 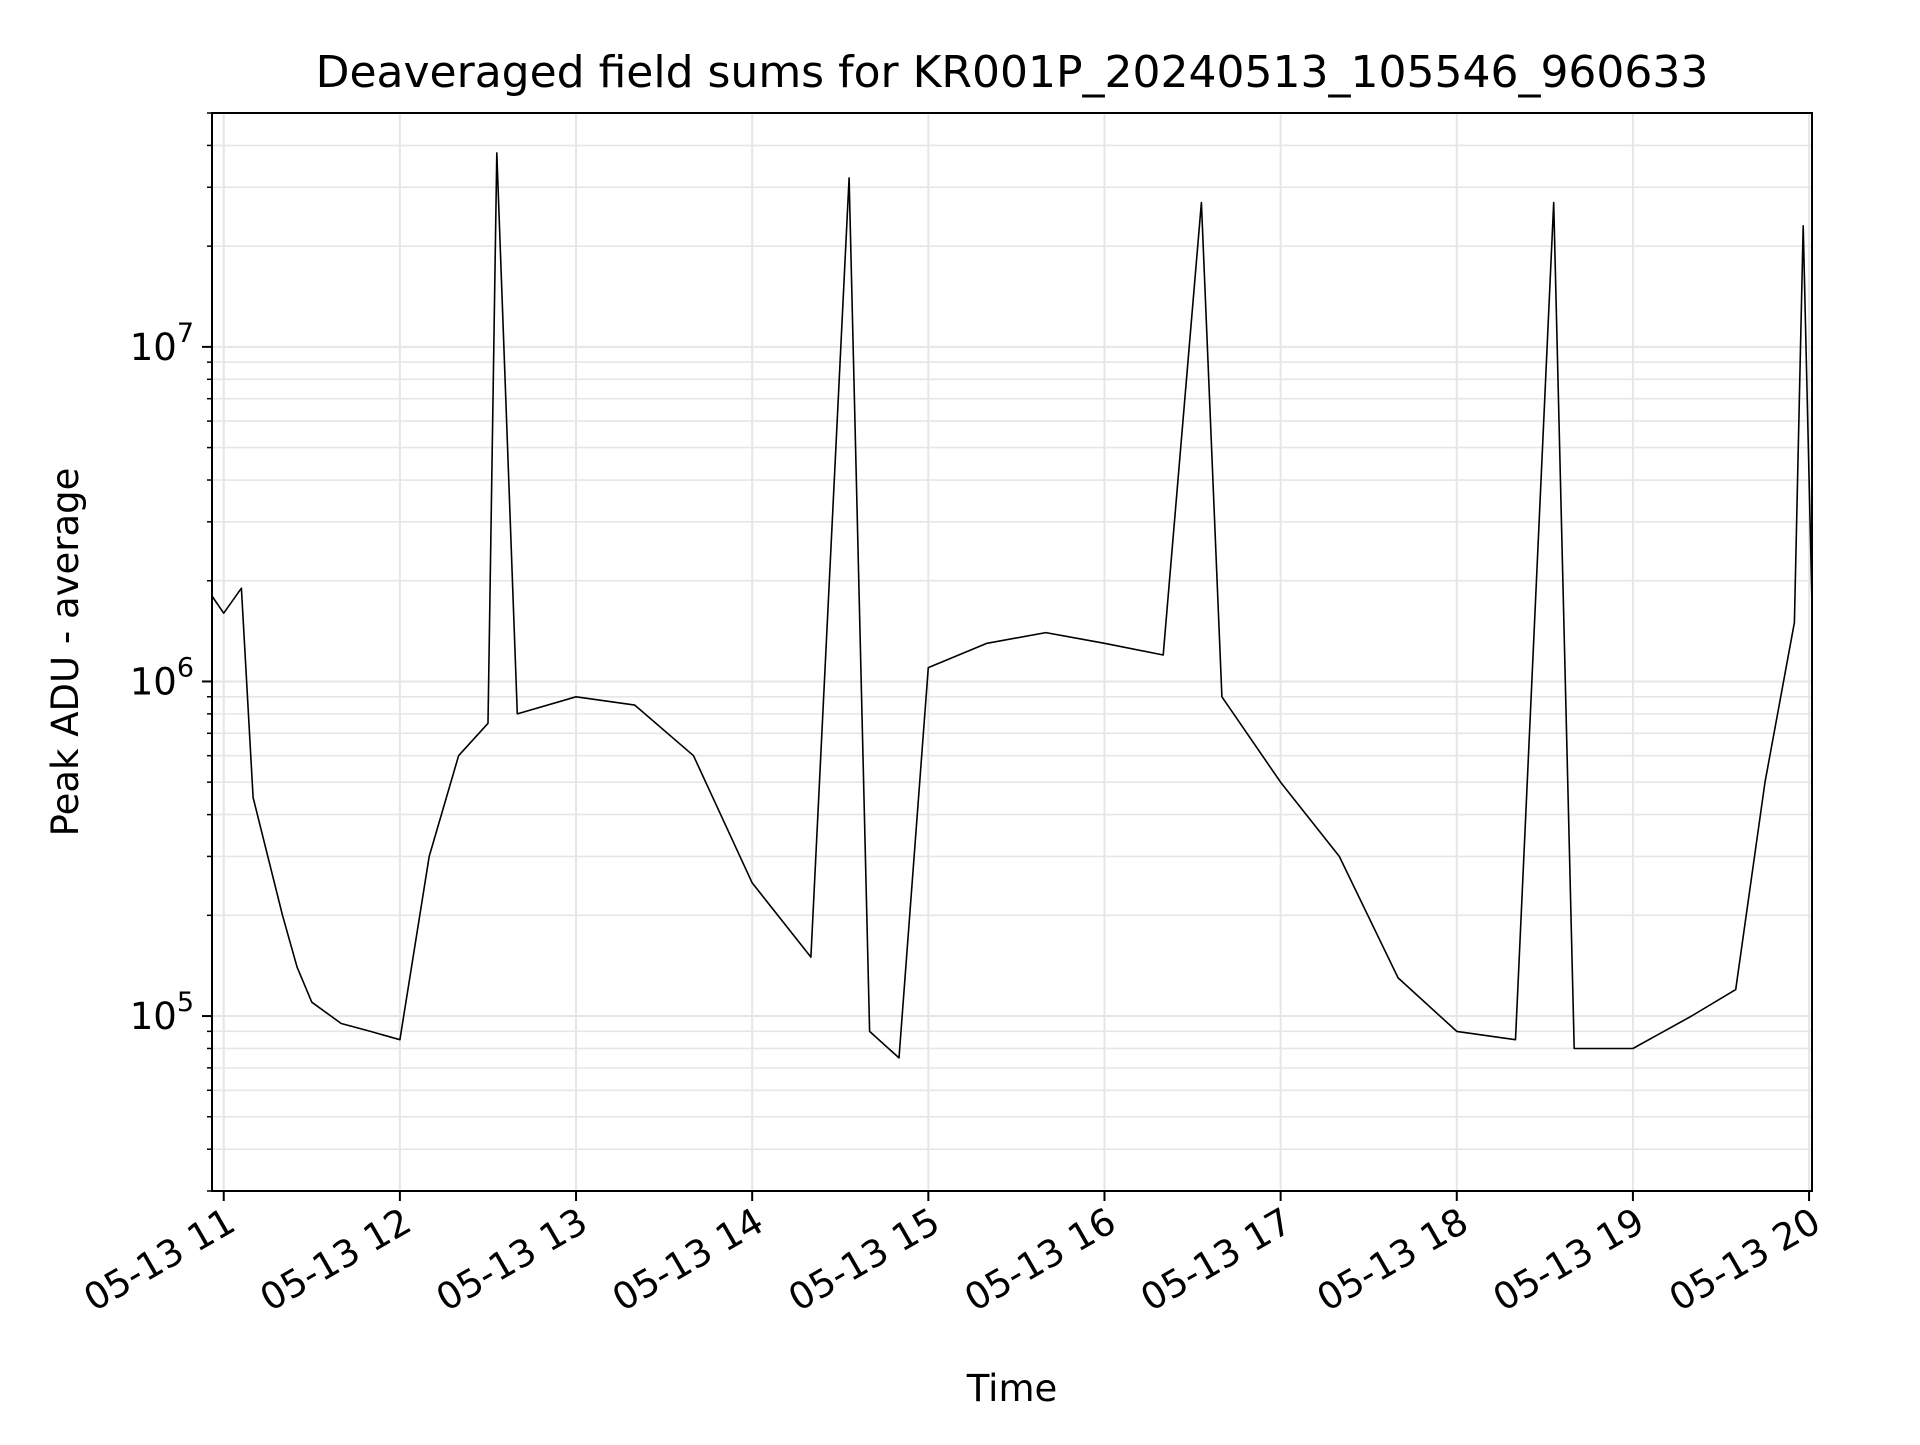 What do you see at coordinates (1012, 1388) in the screenshot?
I see `x-axis-label: Time` at bounding box center [1012, 1388].